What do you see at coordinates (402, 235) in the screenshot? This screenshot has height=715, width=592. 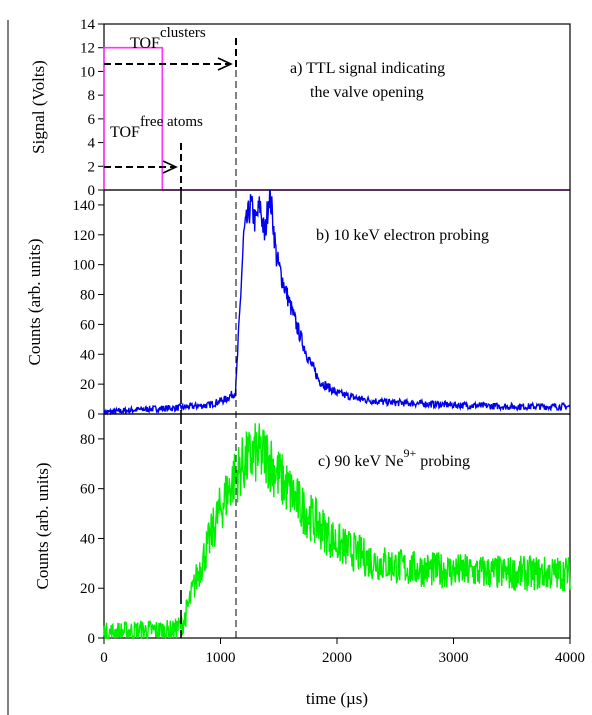 I see `panel-b-annotation: b) 10 keV electron probing` at bounding box center [402, 235].